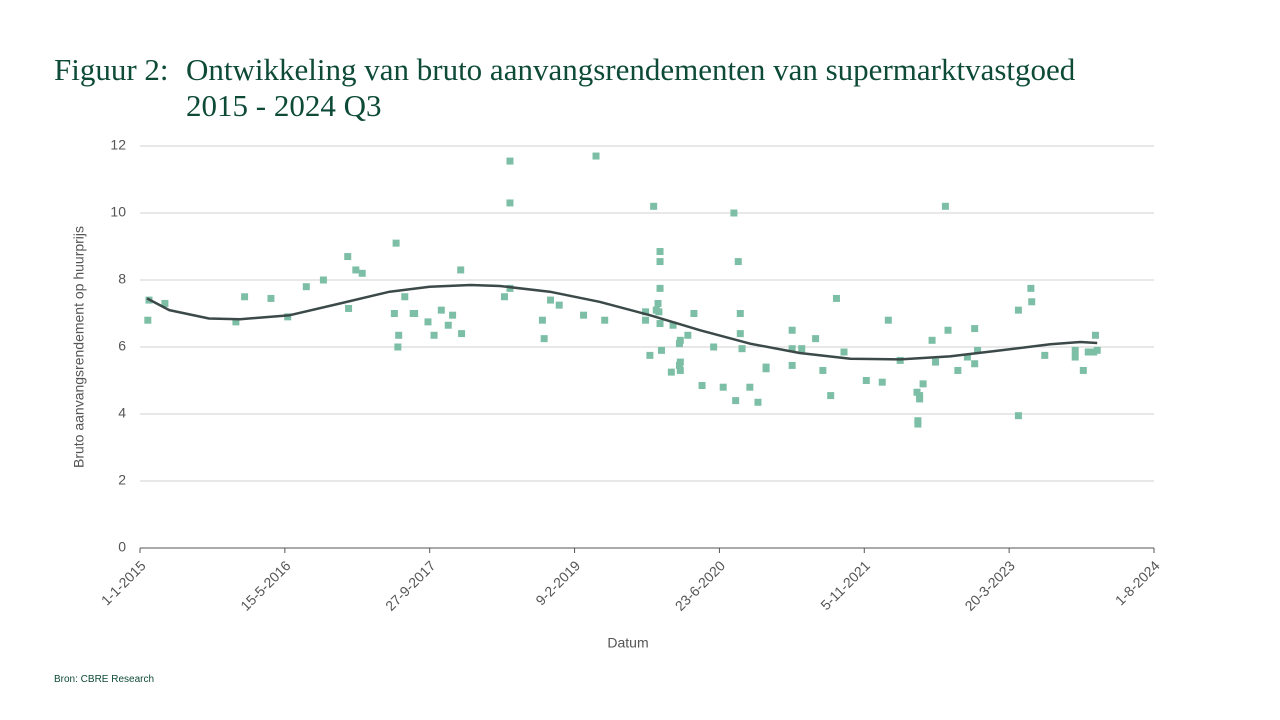 The image size is (1280, 720). What do you see at coordinates (989, 585) in the screenshot?
I see `x-tick-label: 20-3-2023` at bounding box center [989, 585].